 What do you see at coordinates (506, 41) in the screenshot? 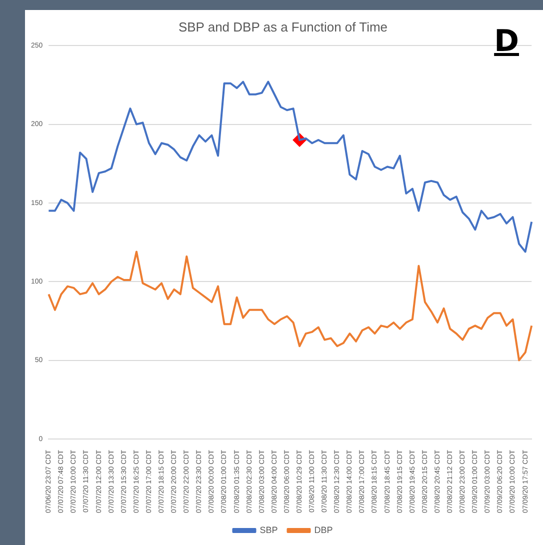
I see `annotation: D` at bounding box center [506, 41].